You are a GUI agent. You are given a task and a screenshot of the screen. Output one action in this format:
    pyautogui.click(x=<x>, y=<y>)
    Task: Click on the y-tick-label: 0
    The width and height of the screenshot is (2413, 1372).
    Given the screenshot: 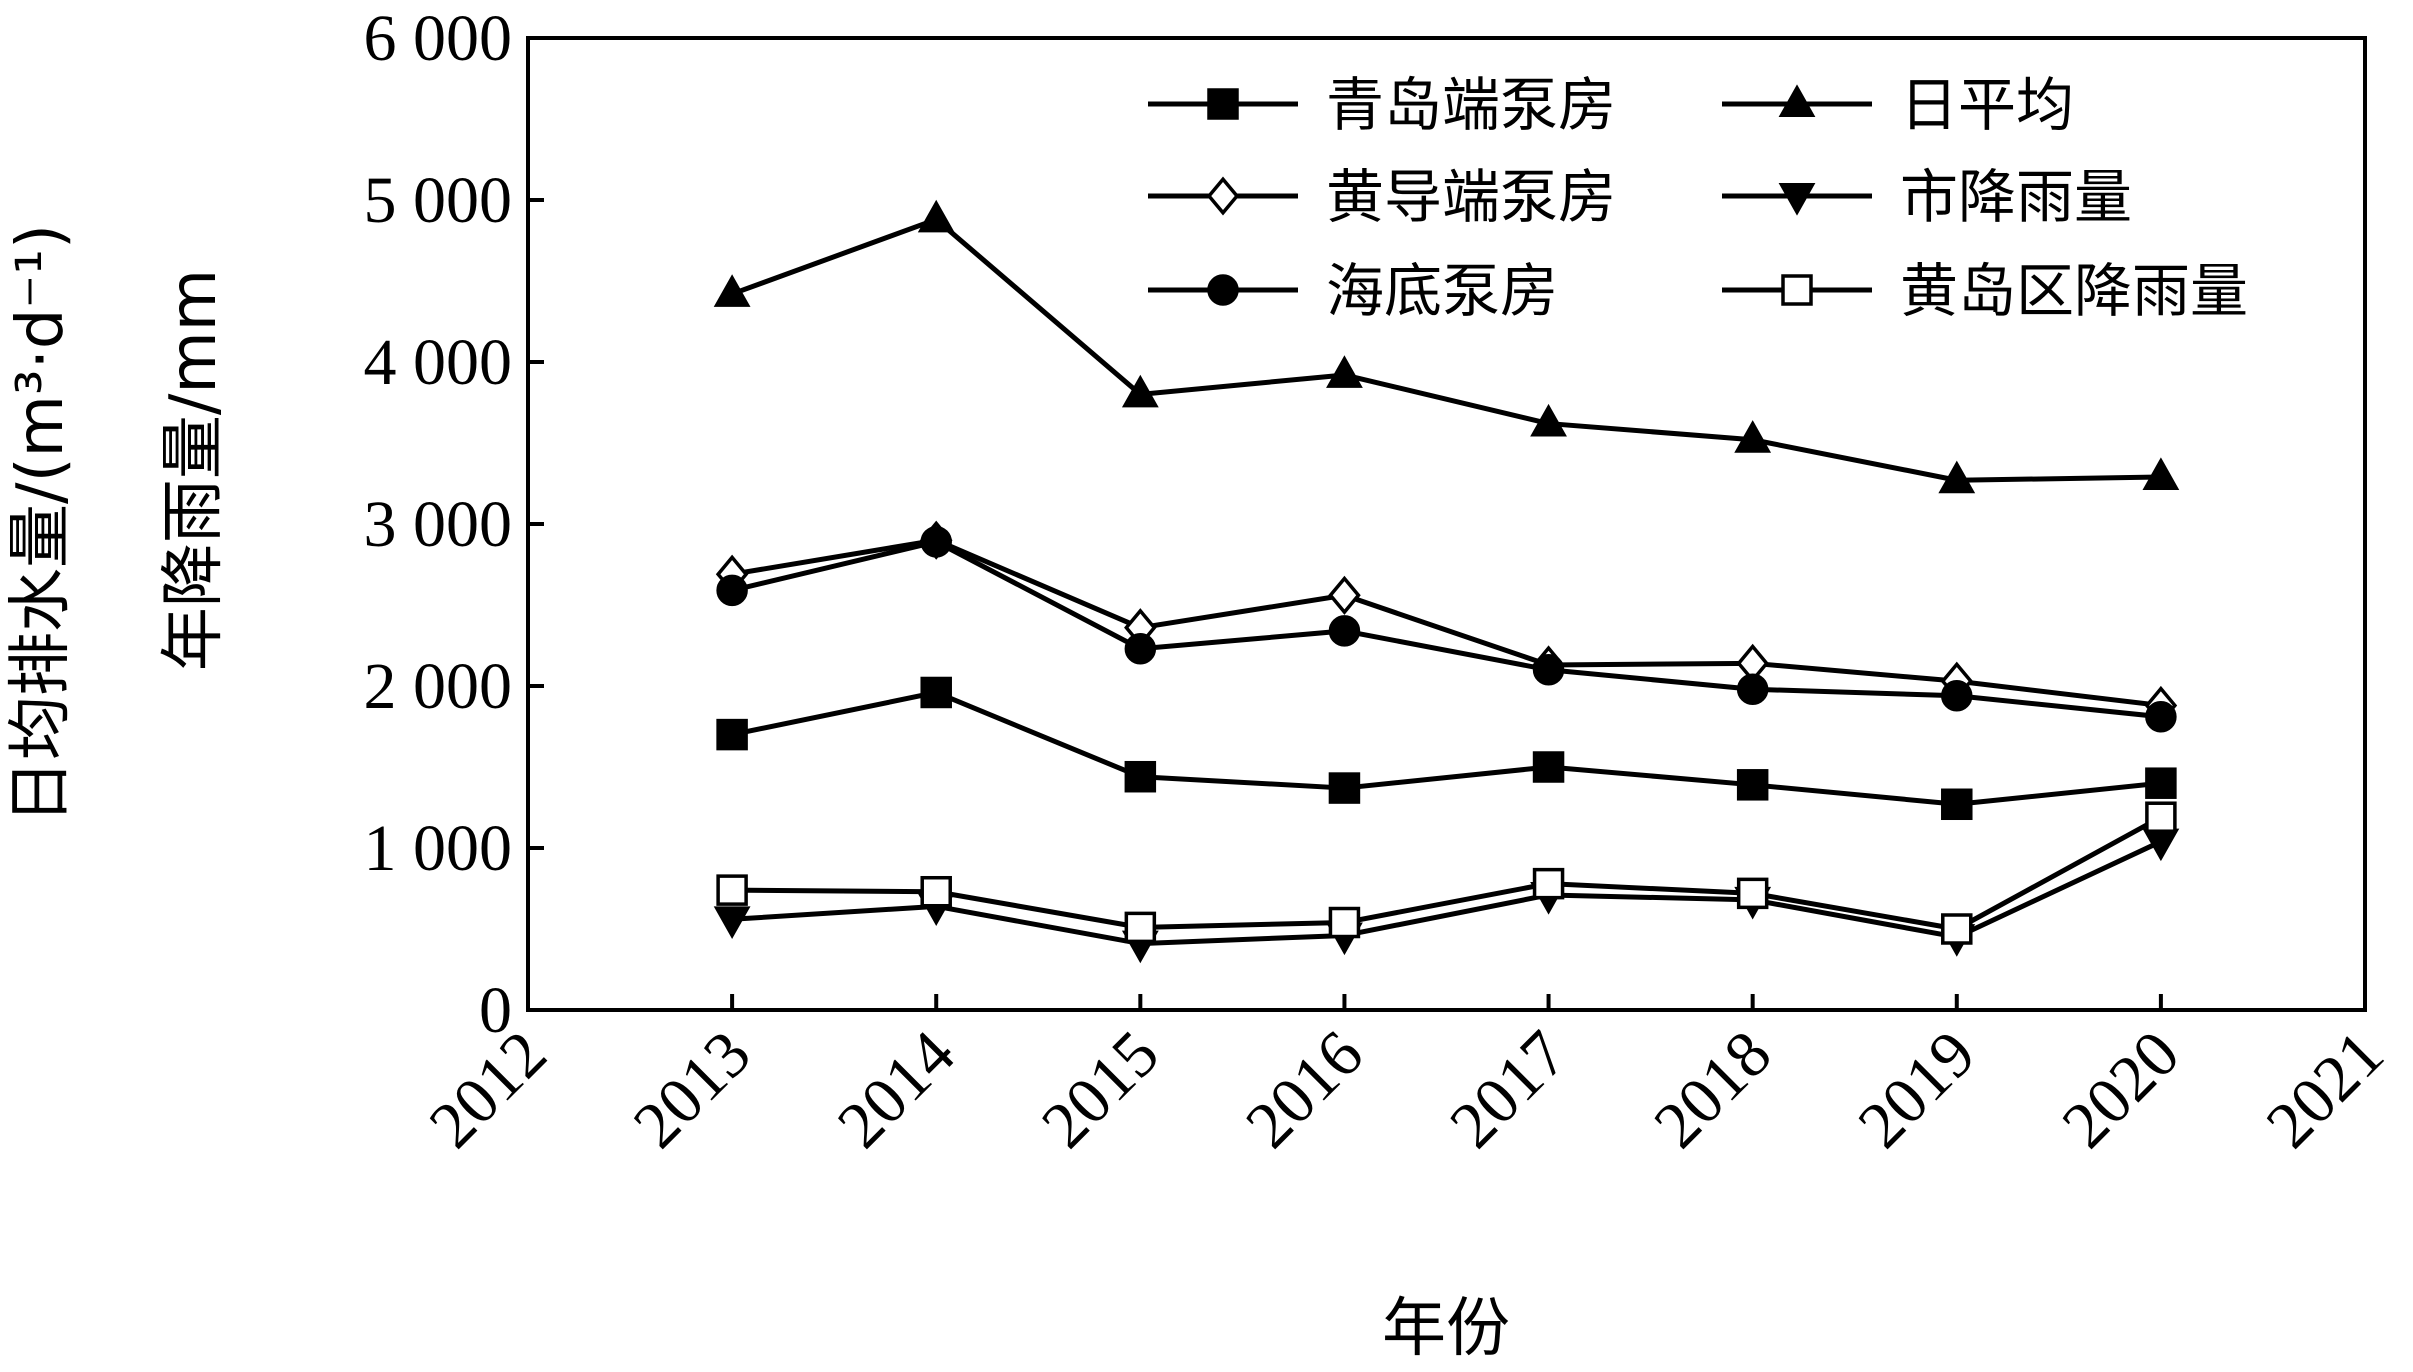 What is the action you would take?
    pyautogui.click(x=495, y=1010)
    